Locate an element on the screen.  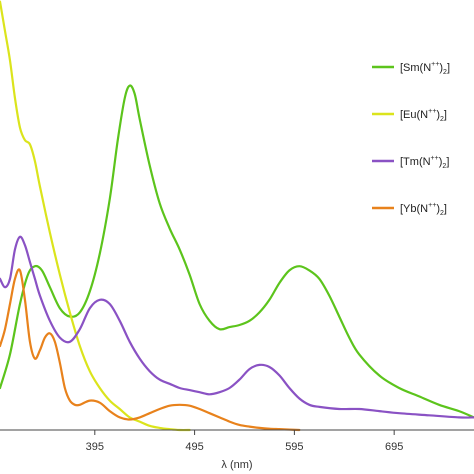
x-tick-label: 395 is located at coordinates (95, 447).